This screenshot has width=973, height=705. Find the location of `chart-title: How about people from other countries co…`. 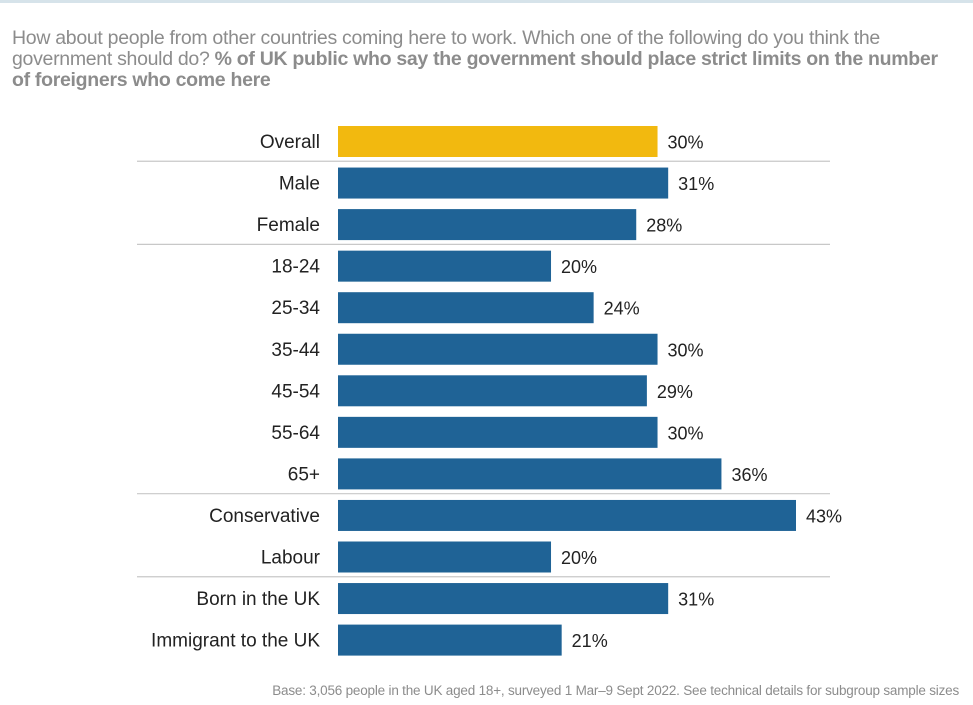

chart-title: How about people from other countries co… is located at coordinates (482, 59).